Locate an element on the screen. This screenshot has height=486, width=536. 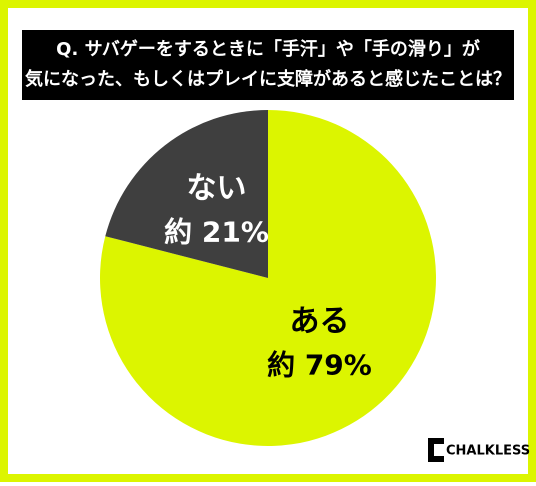
logo: CHALKLESS is located at coordinates (479, 450).